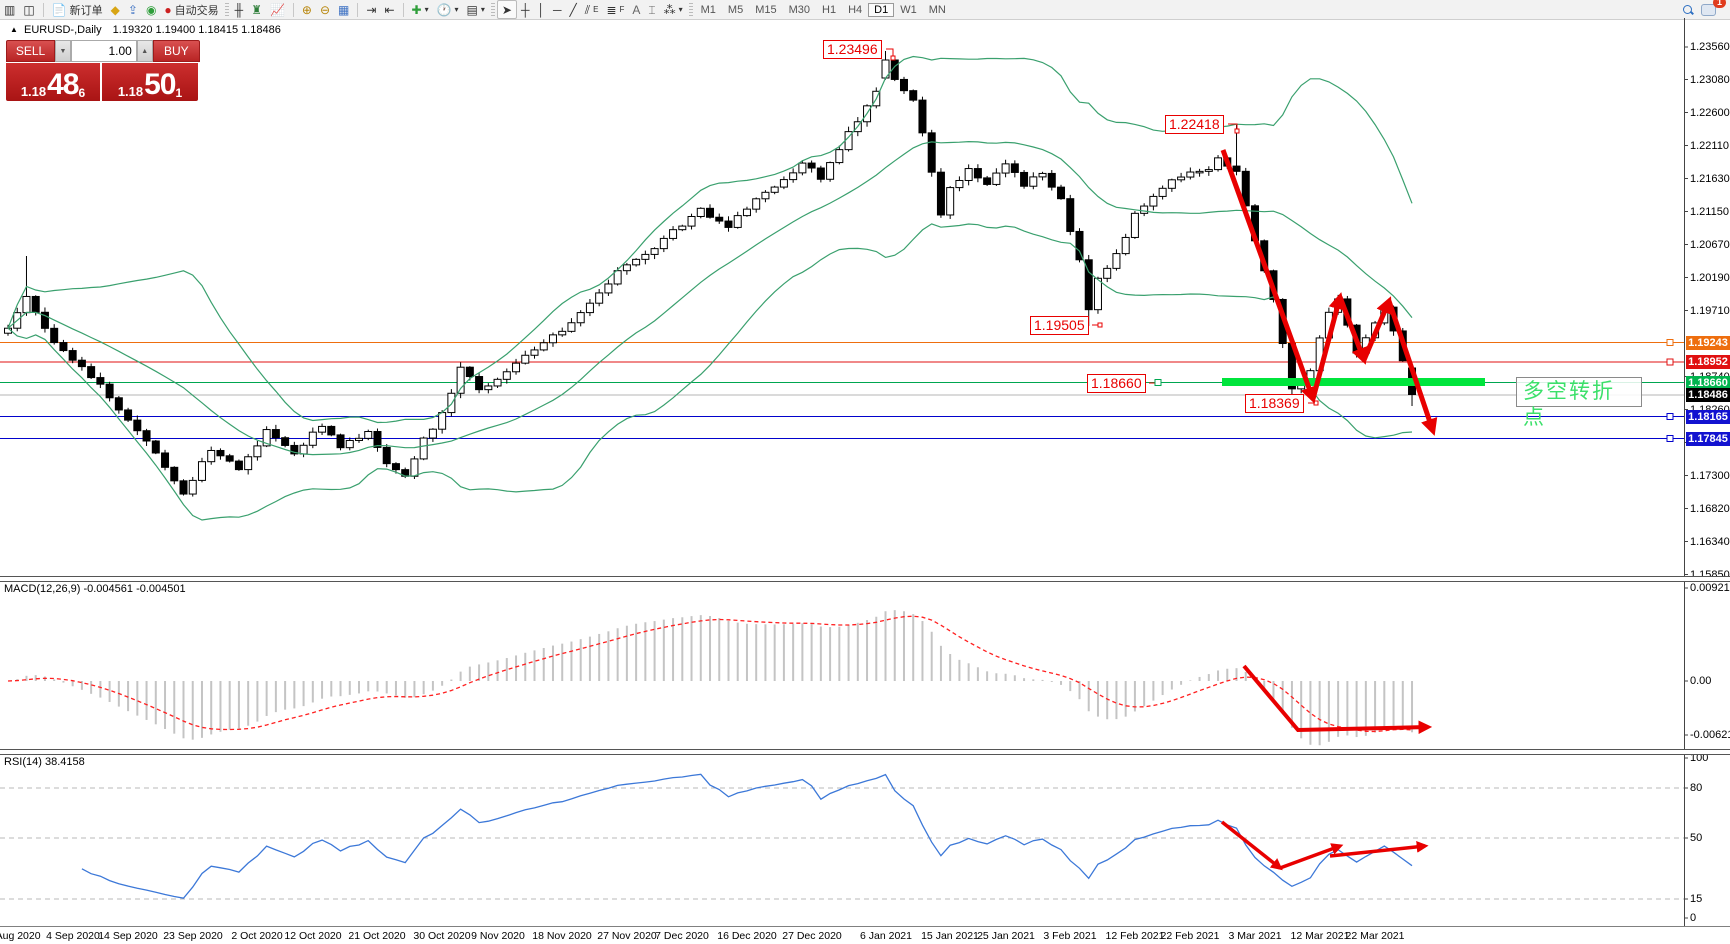 The image size is (1730, 944). I want to click on text-icon: A, so click(636, 9).